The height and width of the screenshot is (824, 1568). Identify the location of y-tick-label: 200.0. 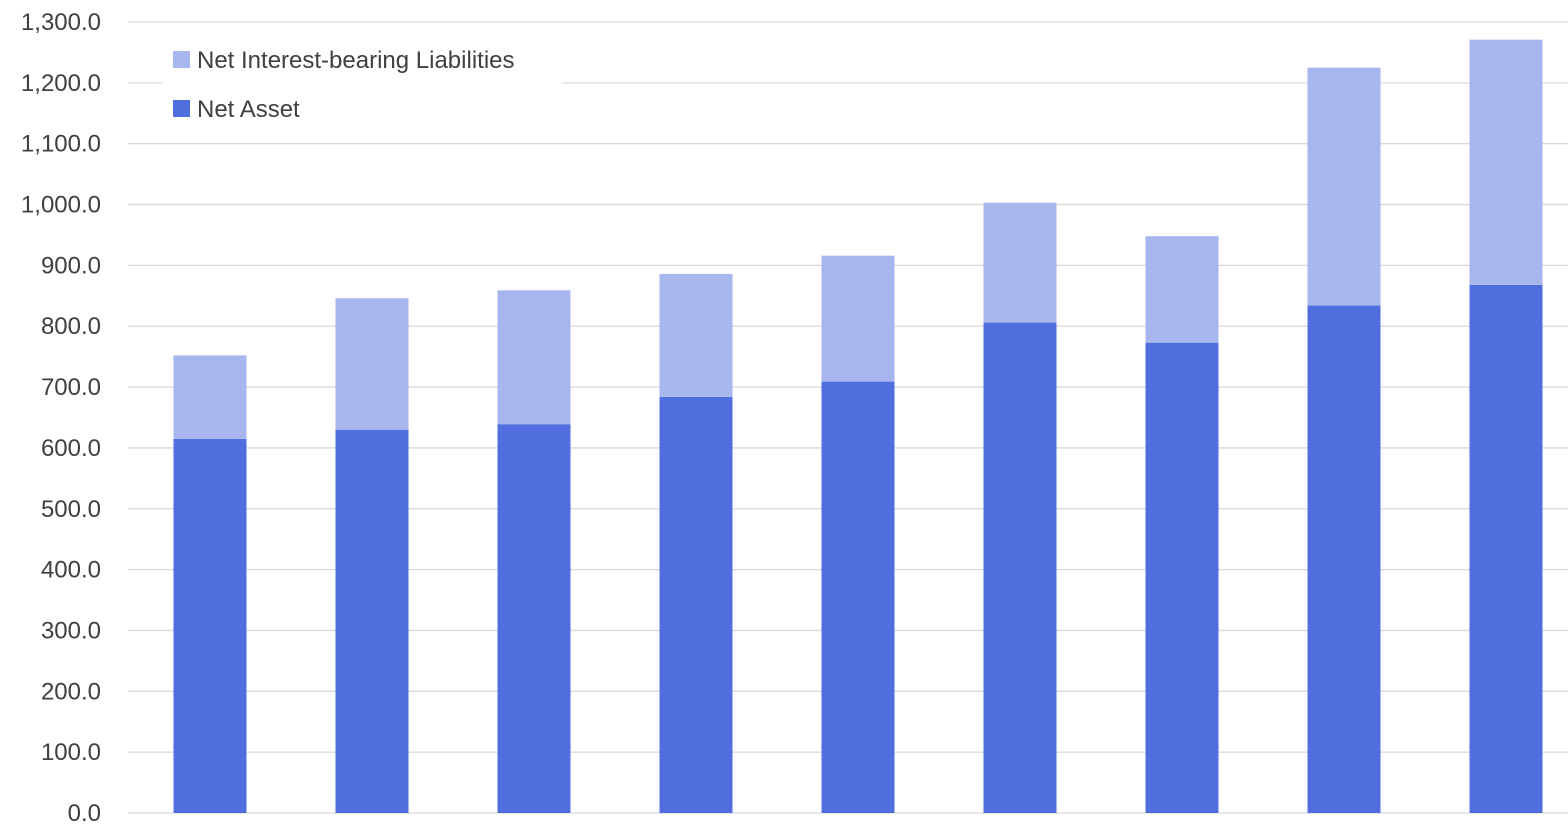
(71, 691).